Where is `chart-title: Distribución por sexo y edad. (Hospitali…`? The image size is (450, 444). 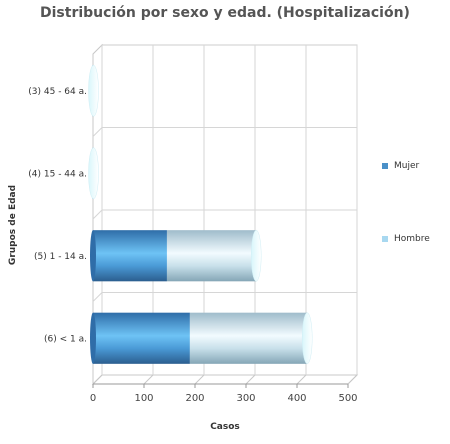
chart-title: Distribución por sexo y edad. (Hospitali… is located at coordinates (225, 13).